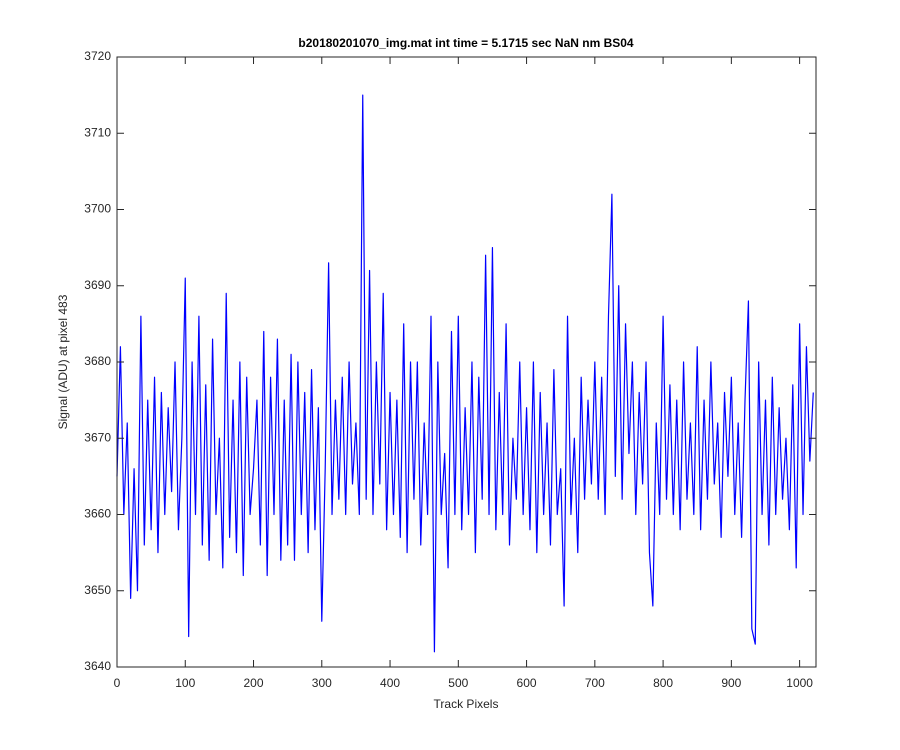 This screenshot has width=900, height=750. Describe the element at coordinates (97, 437) in the screenshot. I see `y-tick-label: 3670` at that location.